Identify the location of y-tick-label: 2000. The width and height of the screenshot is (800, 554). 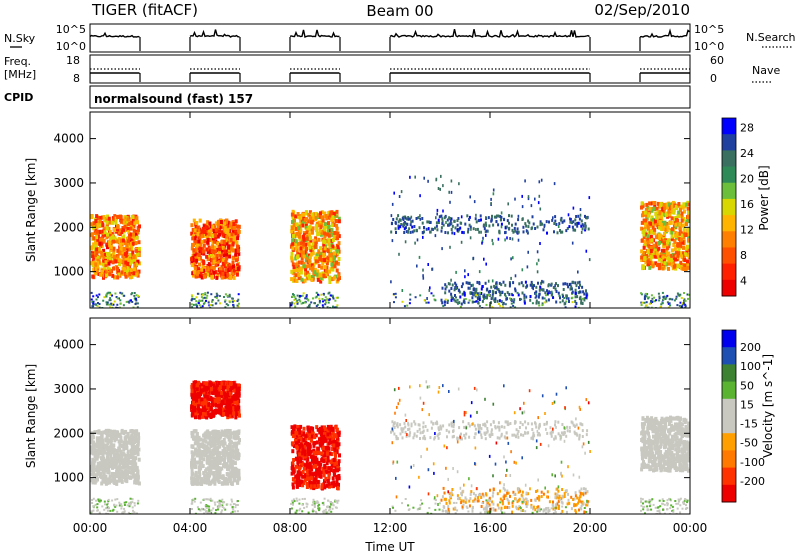
(68, 227).